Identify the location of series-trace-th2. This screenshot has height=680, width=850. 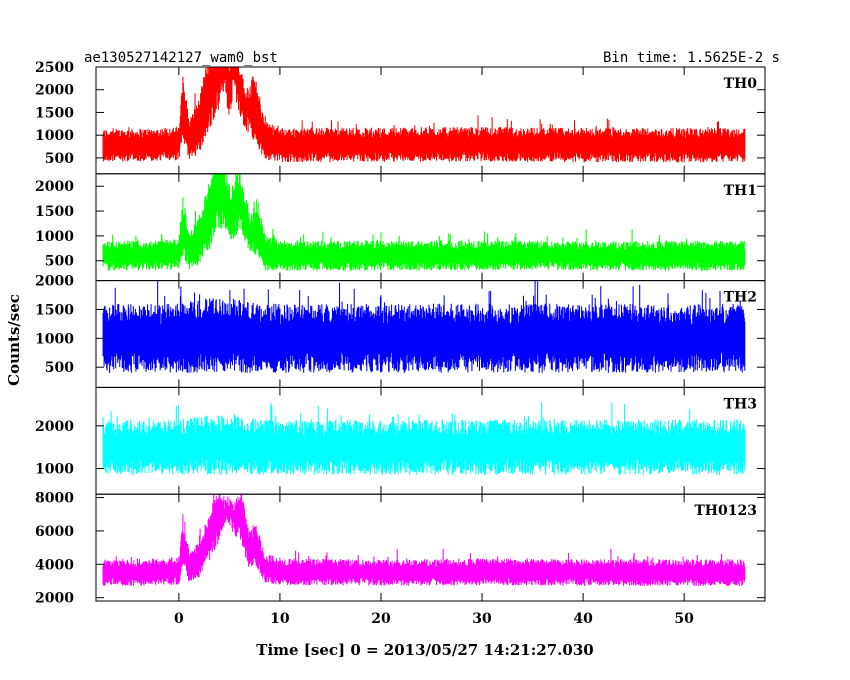
(424, 326).